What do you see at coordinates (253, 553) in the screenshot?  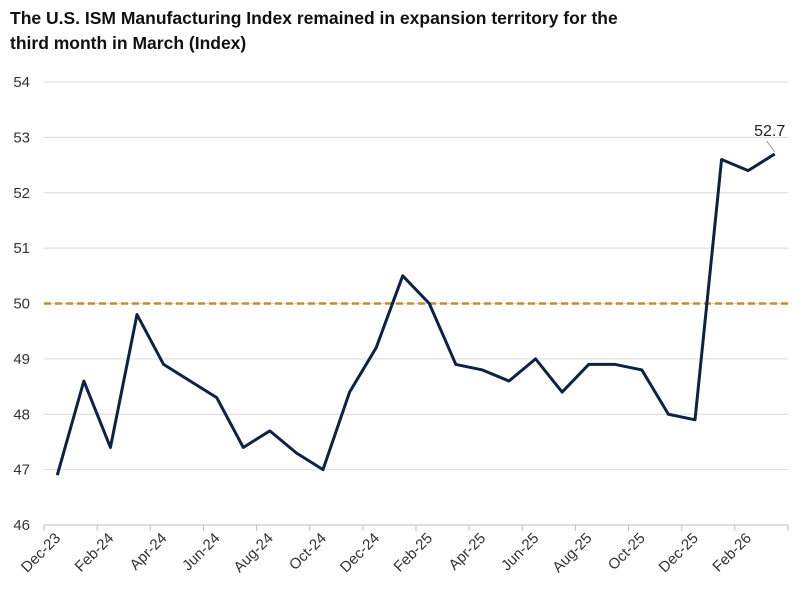 I see `x-tick-label: Aug-24` at bounding box center [253, 553].